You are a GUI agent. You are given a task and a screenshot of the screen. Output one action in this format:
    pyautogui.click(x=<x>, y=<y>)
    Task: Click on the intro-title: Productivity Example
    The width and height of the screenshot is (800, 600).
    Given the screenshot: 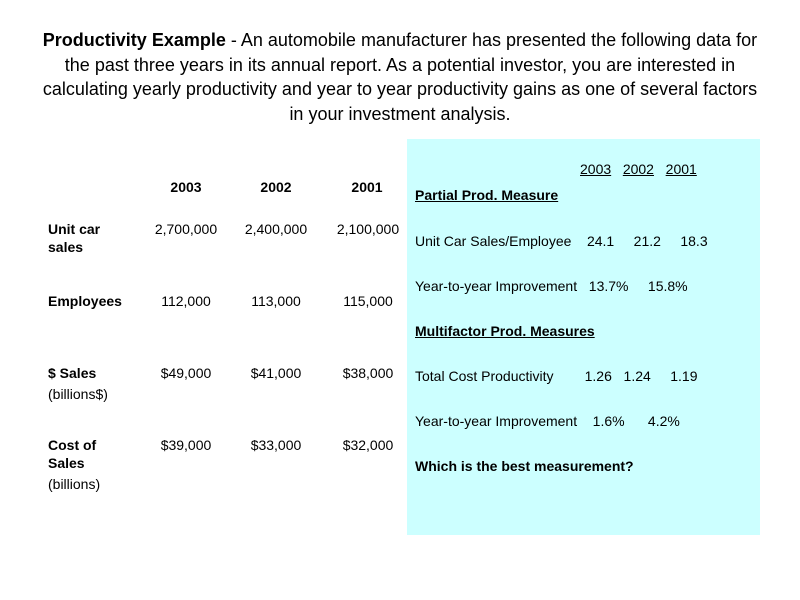 What is the action you would take?
    pyautogui.click(x=134, y=40)
    